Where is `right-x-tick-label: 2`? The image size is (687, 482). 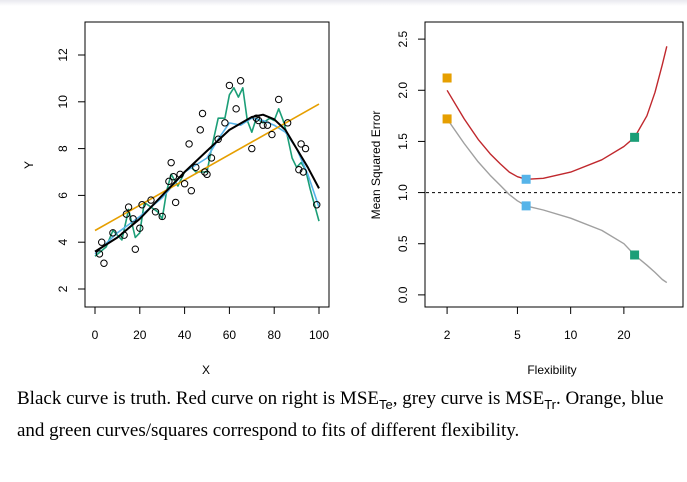
right-x-tick-label: 2 is located at coordinates (447, 335).